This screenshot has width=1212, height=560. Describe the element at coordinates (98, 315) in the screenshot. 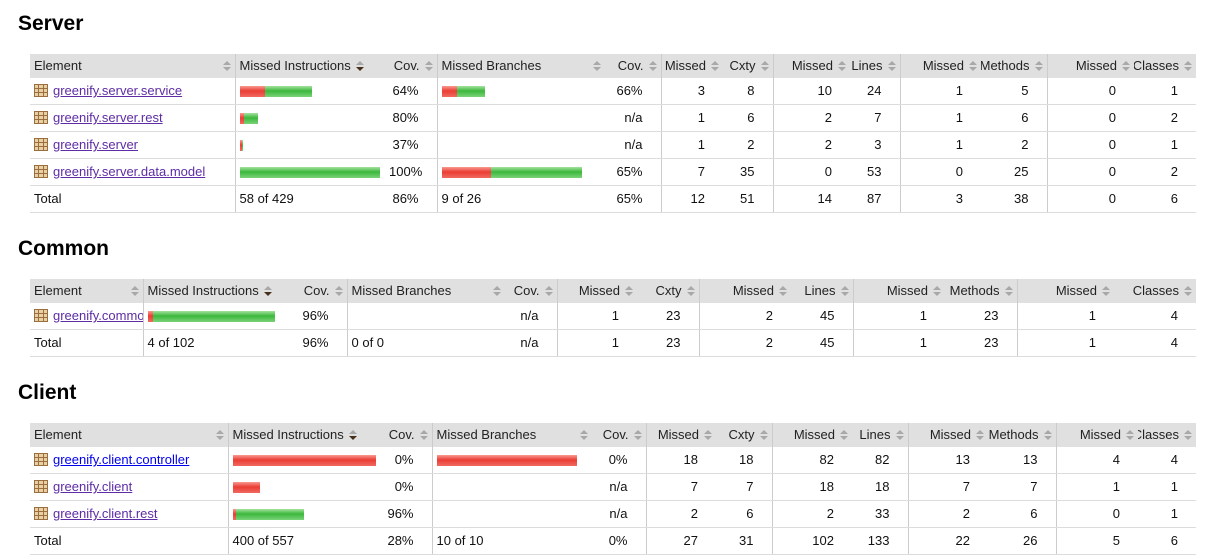

I see `package-link: greenify.common` at that location.